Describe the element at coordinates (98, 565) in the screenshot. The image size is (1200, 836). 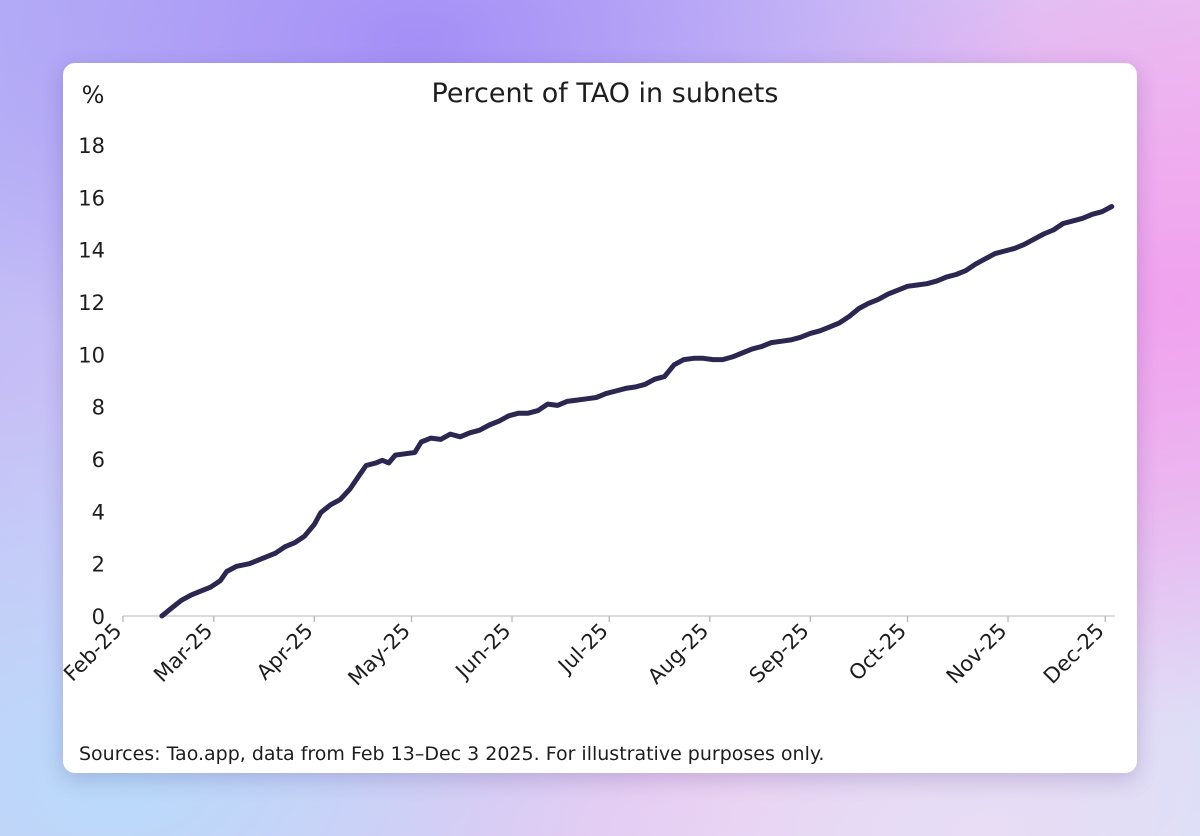
I see `y-tick-label: 2` at that location.